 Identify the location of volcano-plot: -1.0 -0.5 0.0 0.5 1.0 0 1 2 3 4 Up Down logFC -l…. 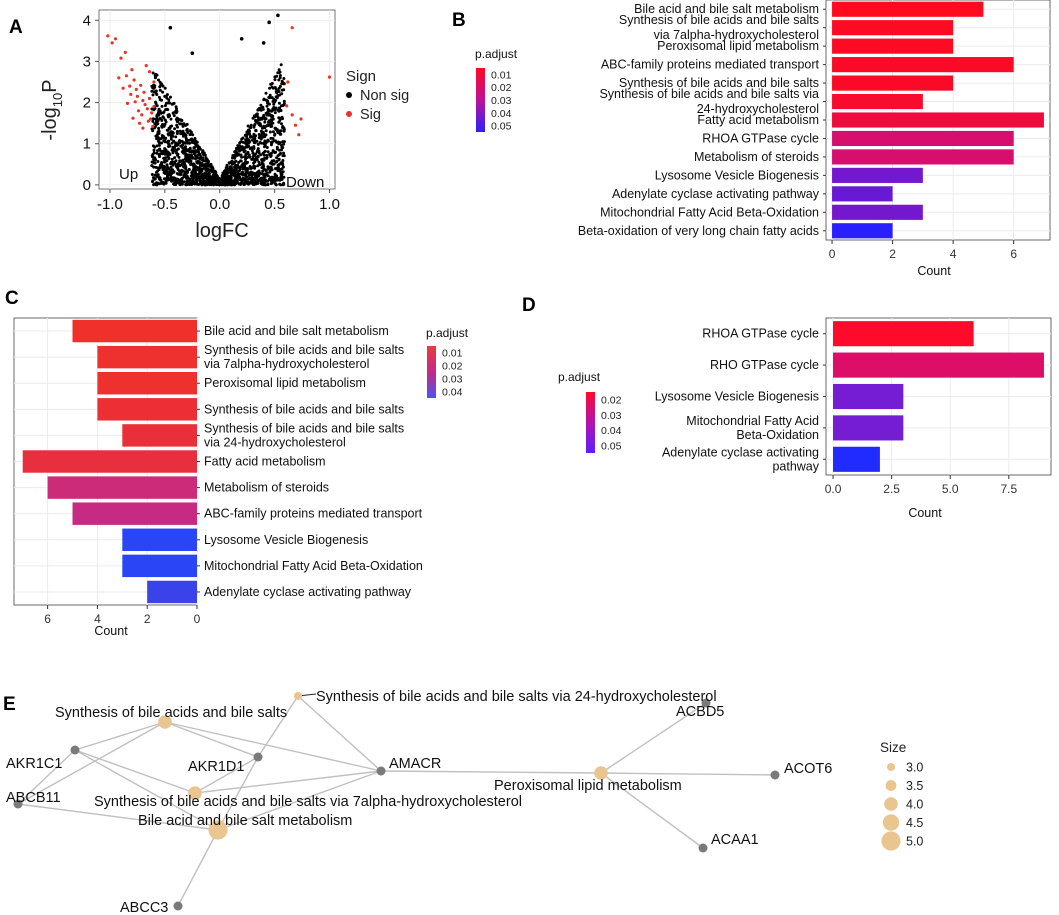
(224, 125).